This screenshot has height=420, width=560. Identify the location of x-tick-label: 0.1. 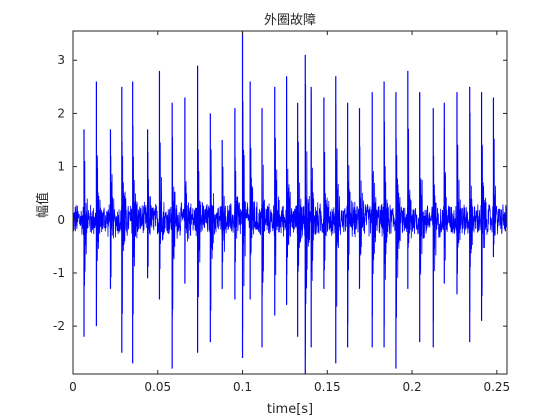
(242, 387).